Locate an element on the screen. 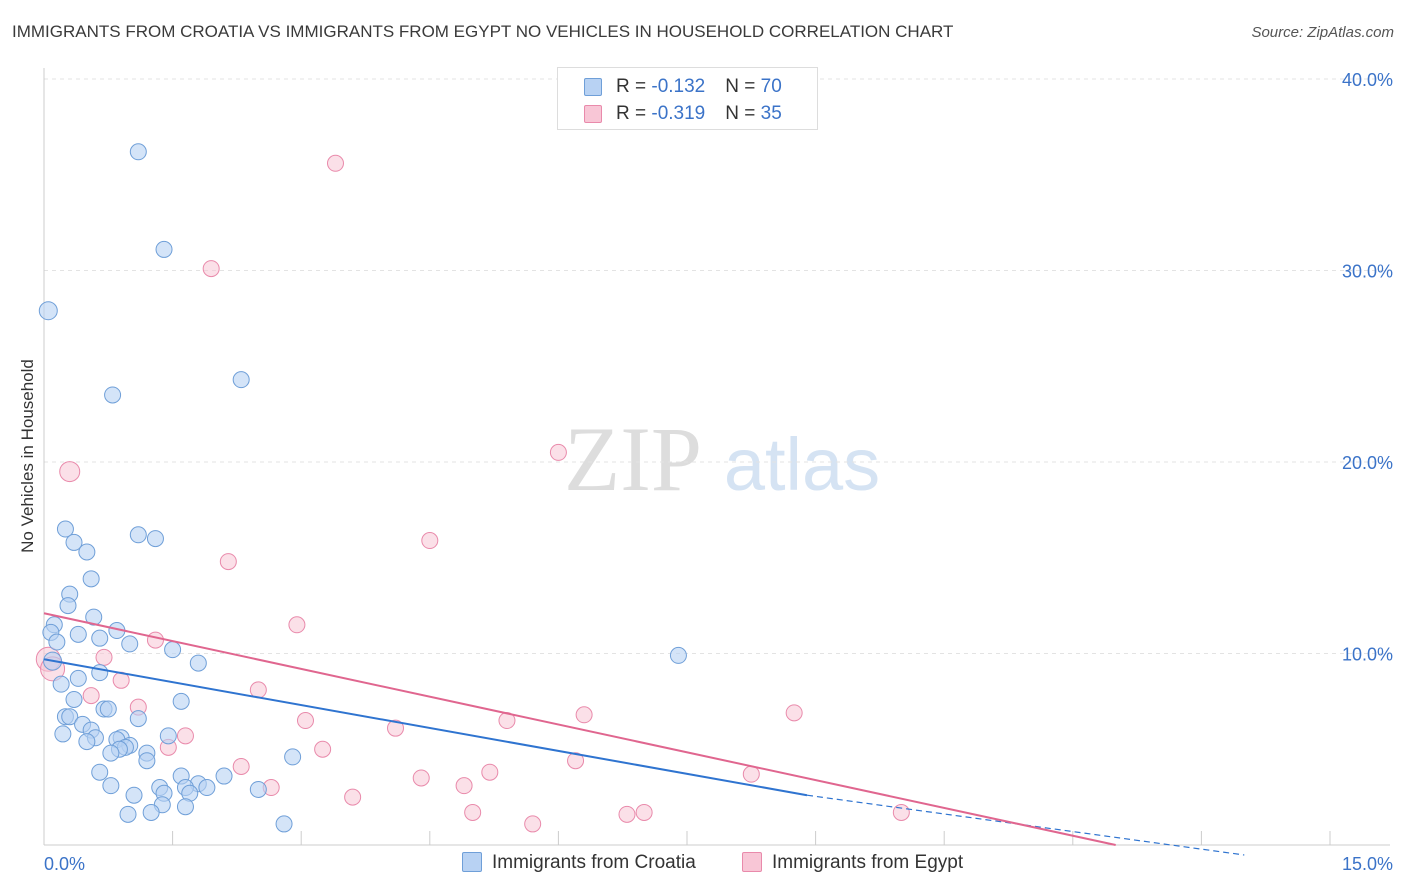 This screenshot has width=1406, height=892. watermark-atlas: atlas is located at coordinates (802, 464).